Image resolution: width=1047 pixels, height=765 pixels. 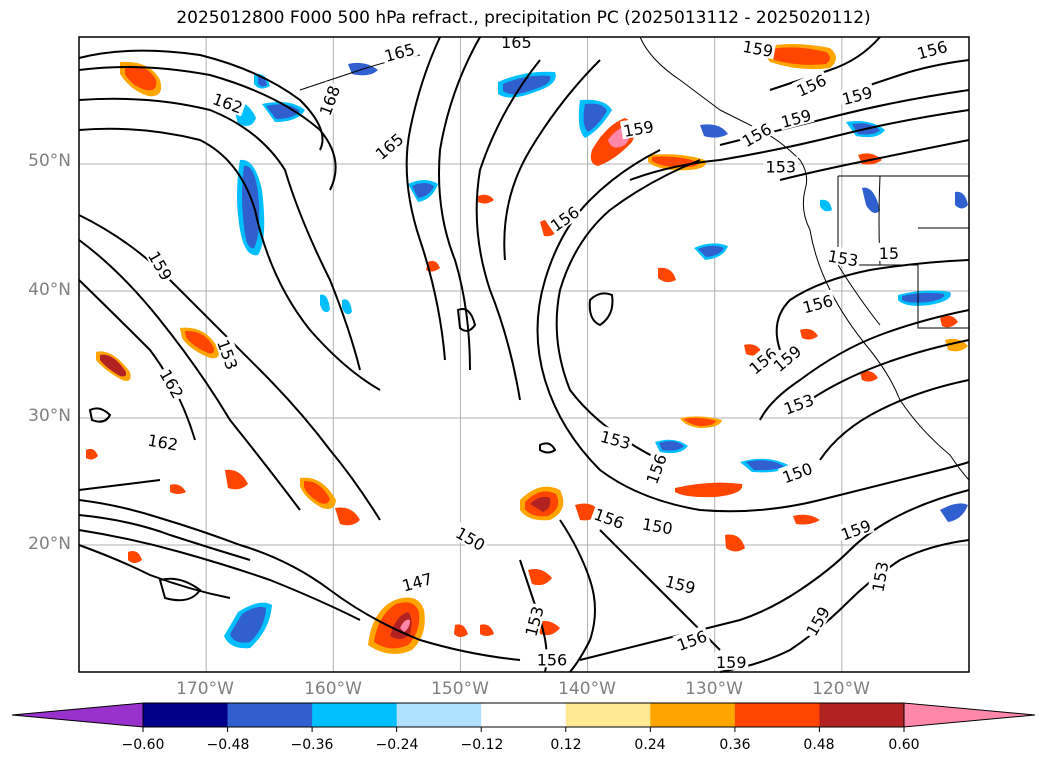 What do you see at coordinates (49, 544) in the screenshot?
I see `lat-label-20n: 20°N` at bounding box center [49, 544].